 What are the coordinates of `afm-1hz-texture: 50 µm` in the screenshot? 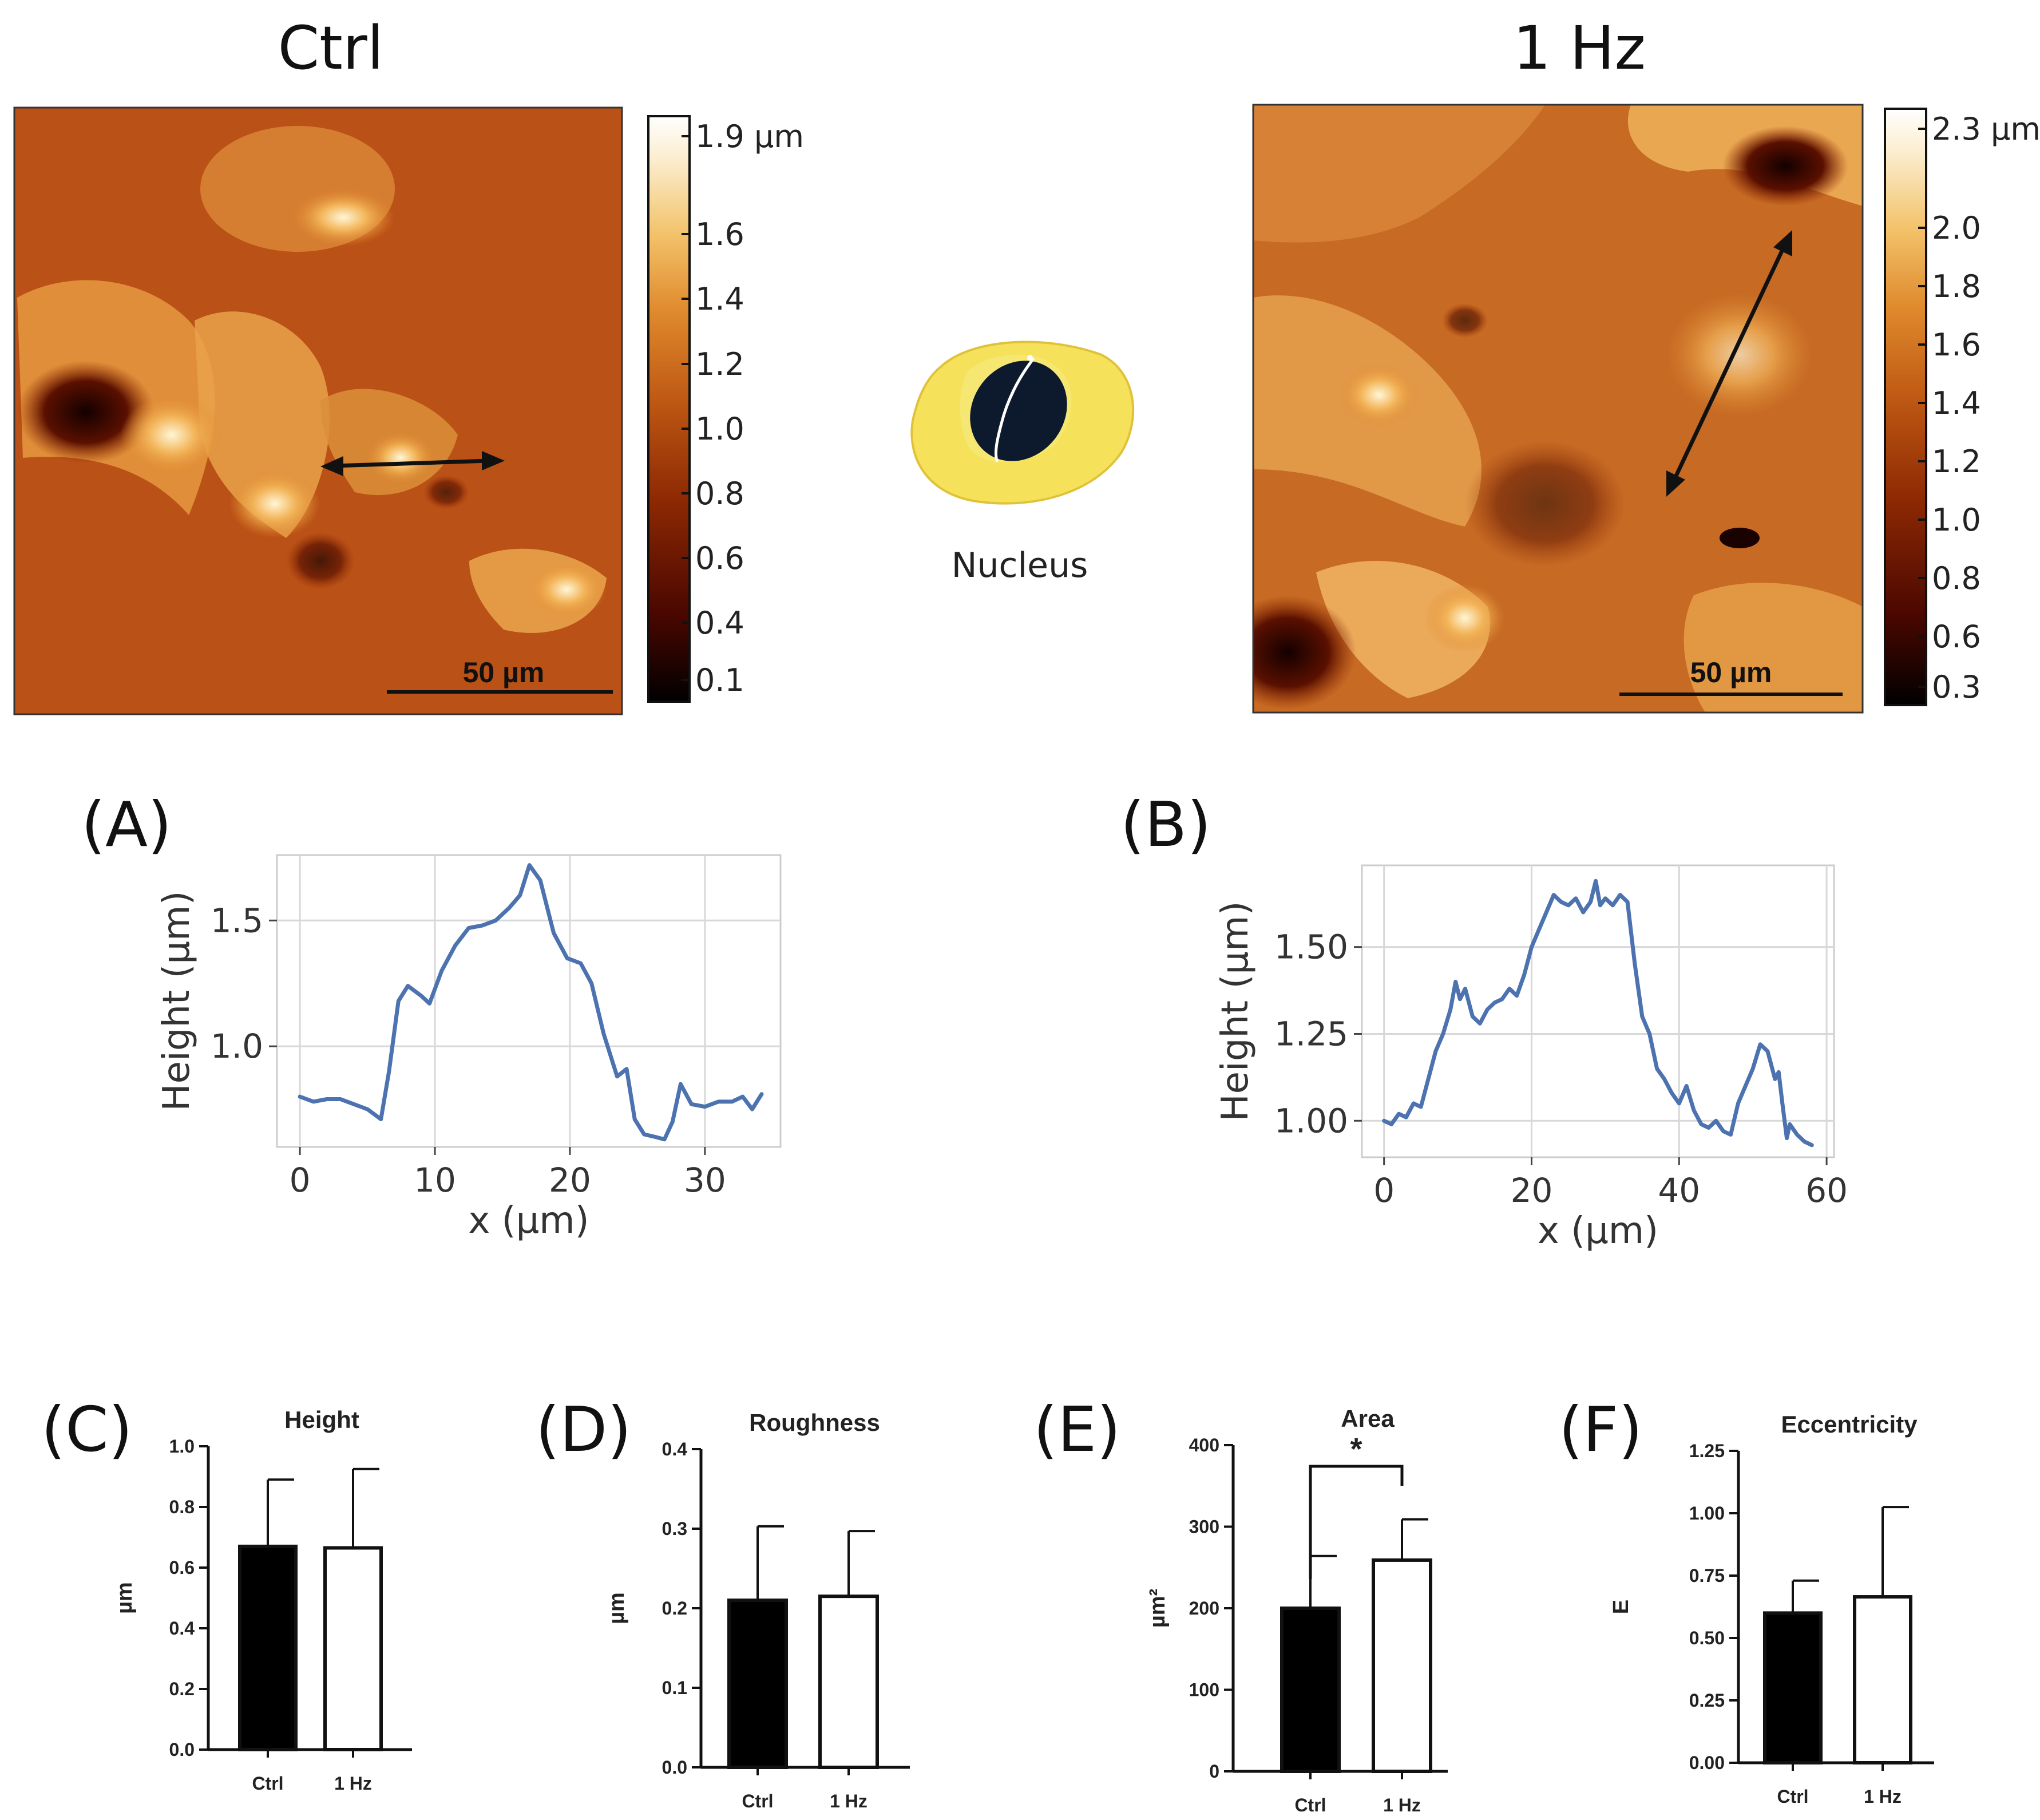 It's located at (1558, 409).